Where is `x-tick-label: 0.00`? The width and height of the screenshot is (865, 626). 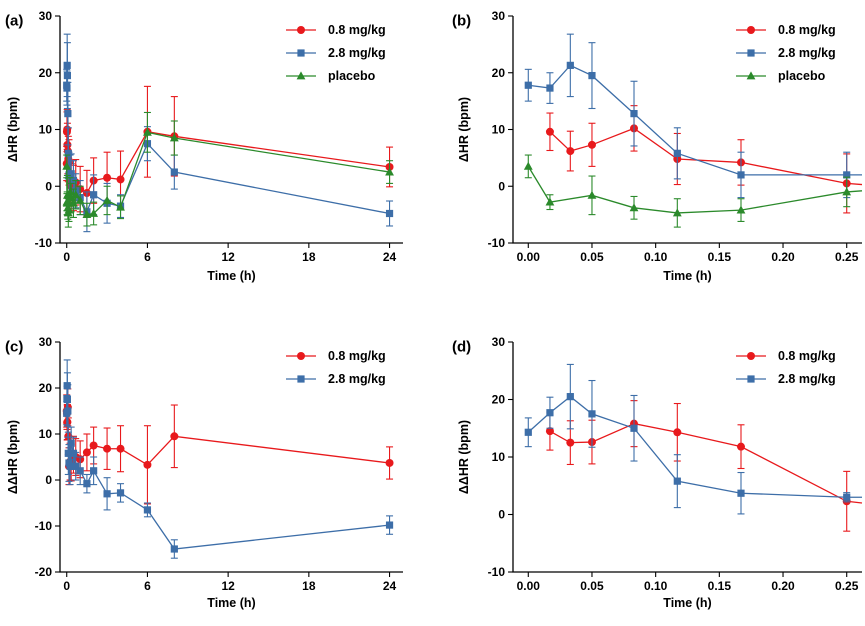 x-tick-label: 0.00 is located at coordinates (529, 257).